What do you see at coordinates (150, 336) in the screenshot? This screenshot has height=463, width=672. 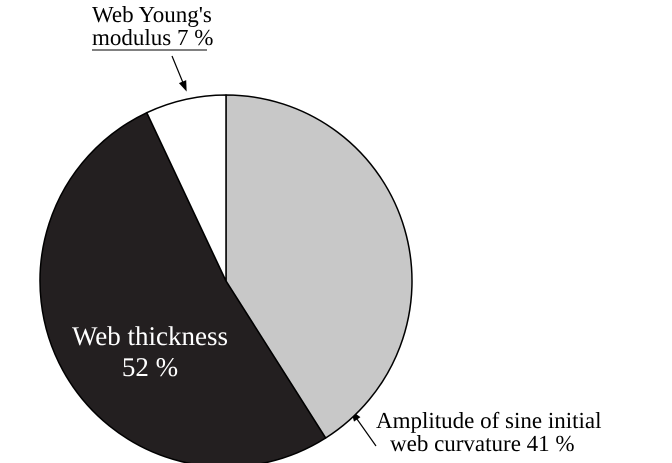 I see `slice-label: Web thickness` at bounding box center [150, 336].